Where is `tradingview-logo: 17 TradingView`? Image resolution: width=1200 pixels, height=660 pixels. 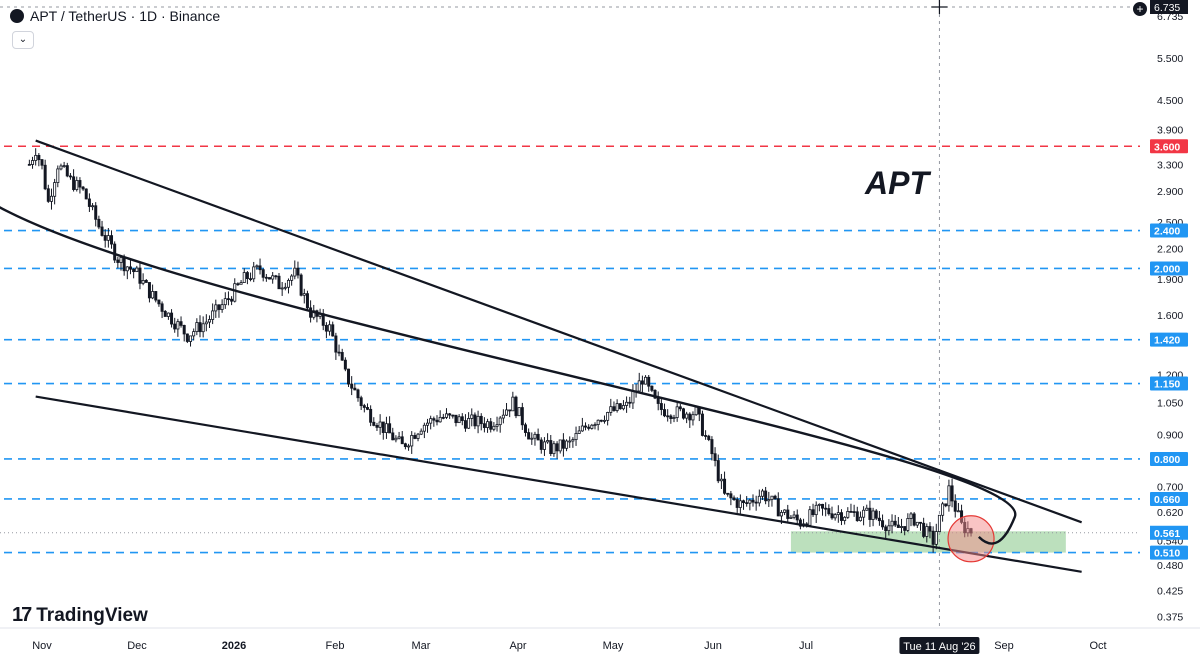
tradingview-logo: 17 TradingView is located at coordinates (80, 615).